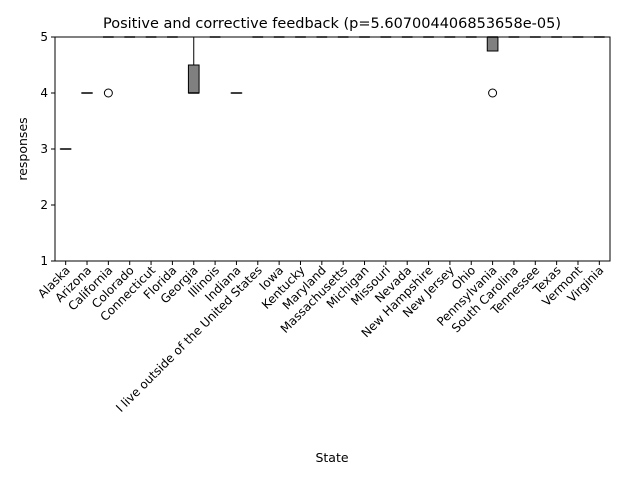 The image size is (640, 480). I want to click on y-axis: 1 2 3 4 5, so click(47, 149).